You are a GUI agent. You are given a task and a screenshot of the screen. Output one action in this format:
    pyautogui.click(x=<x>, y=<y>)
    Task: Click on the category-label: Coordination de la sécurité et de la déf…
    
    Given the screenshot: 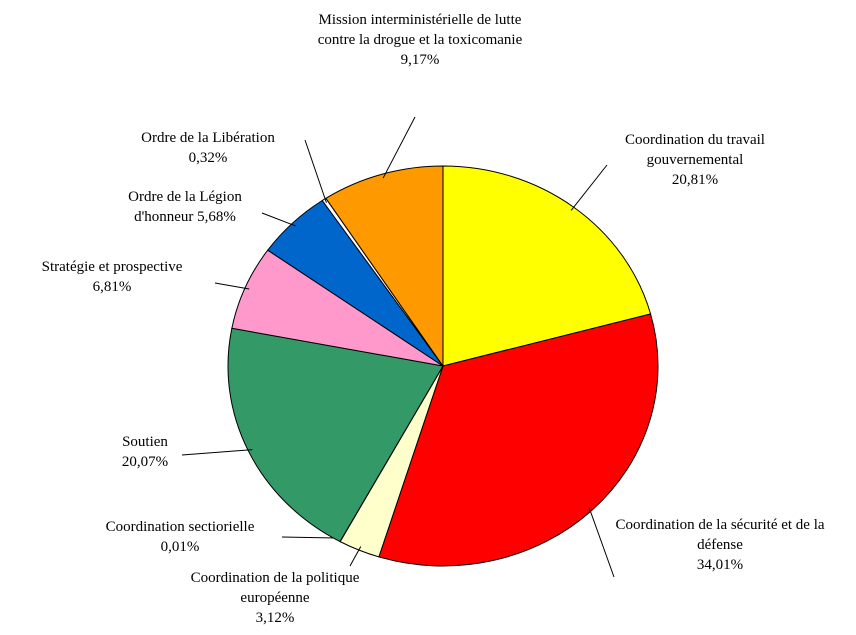 What is the action you would take?
    pyautogui.click(x=720, y=535)
    